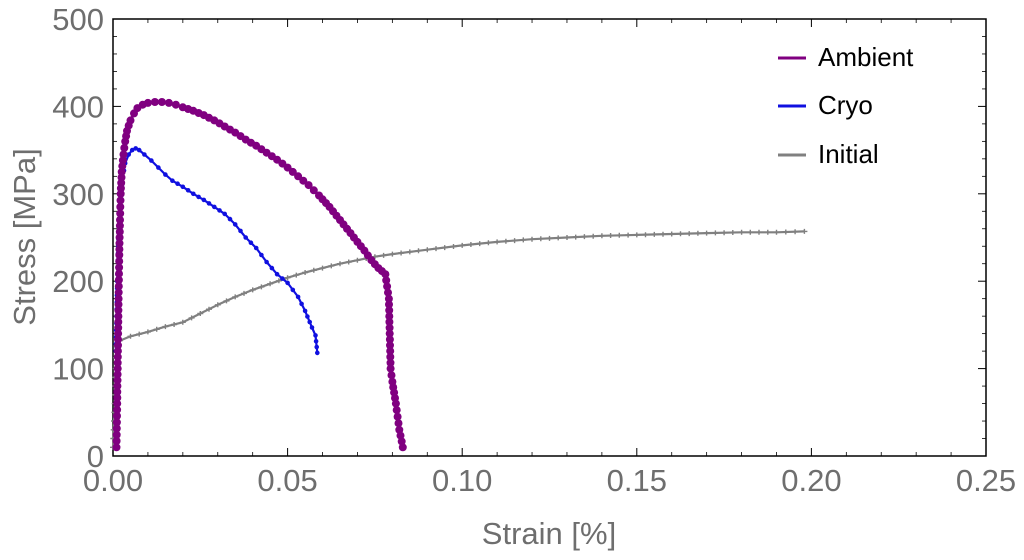 The image size is (1024, 560). Describe the element at coordinates (78, 194) in the screenshot. I see `y-tick-label: 300` at that location.